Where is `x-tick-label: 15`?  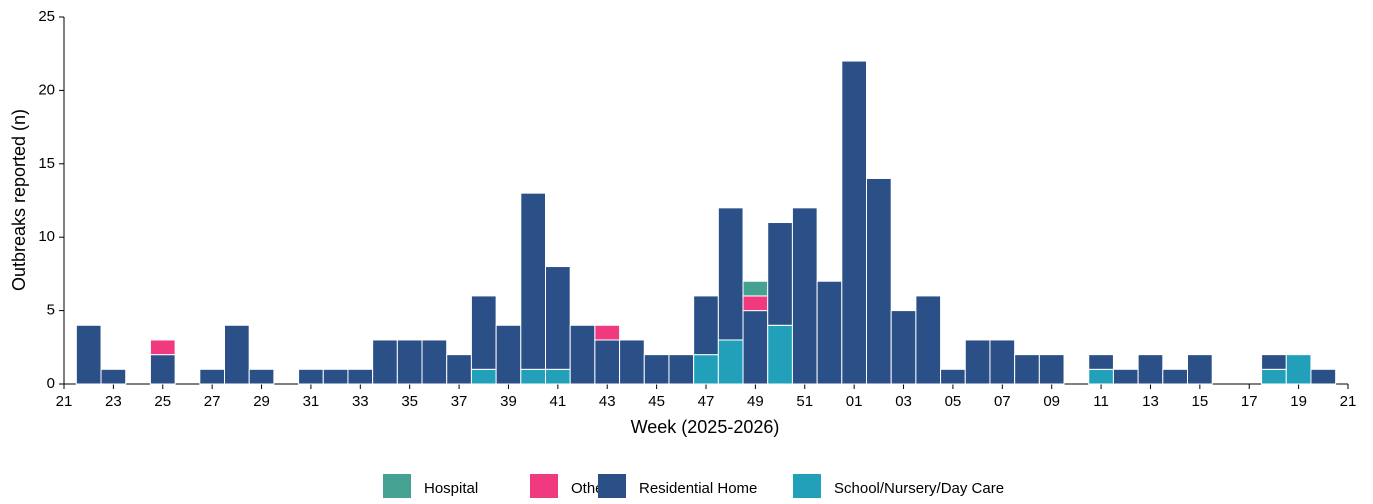 x-tick-label: 15 is located at coordinates (1200, 401).